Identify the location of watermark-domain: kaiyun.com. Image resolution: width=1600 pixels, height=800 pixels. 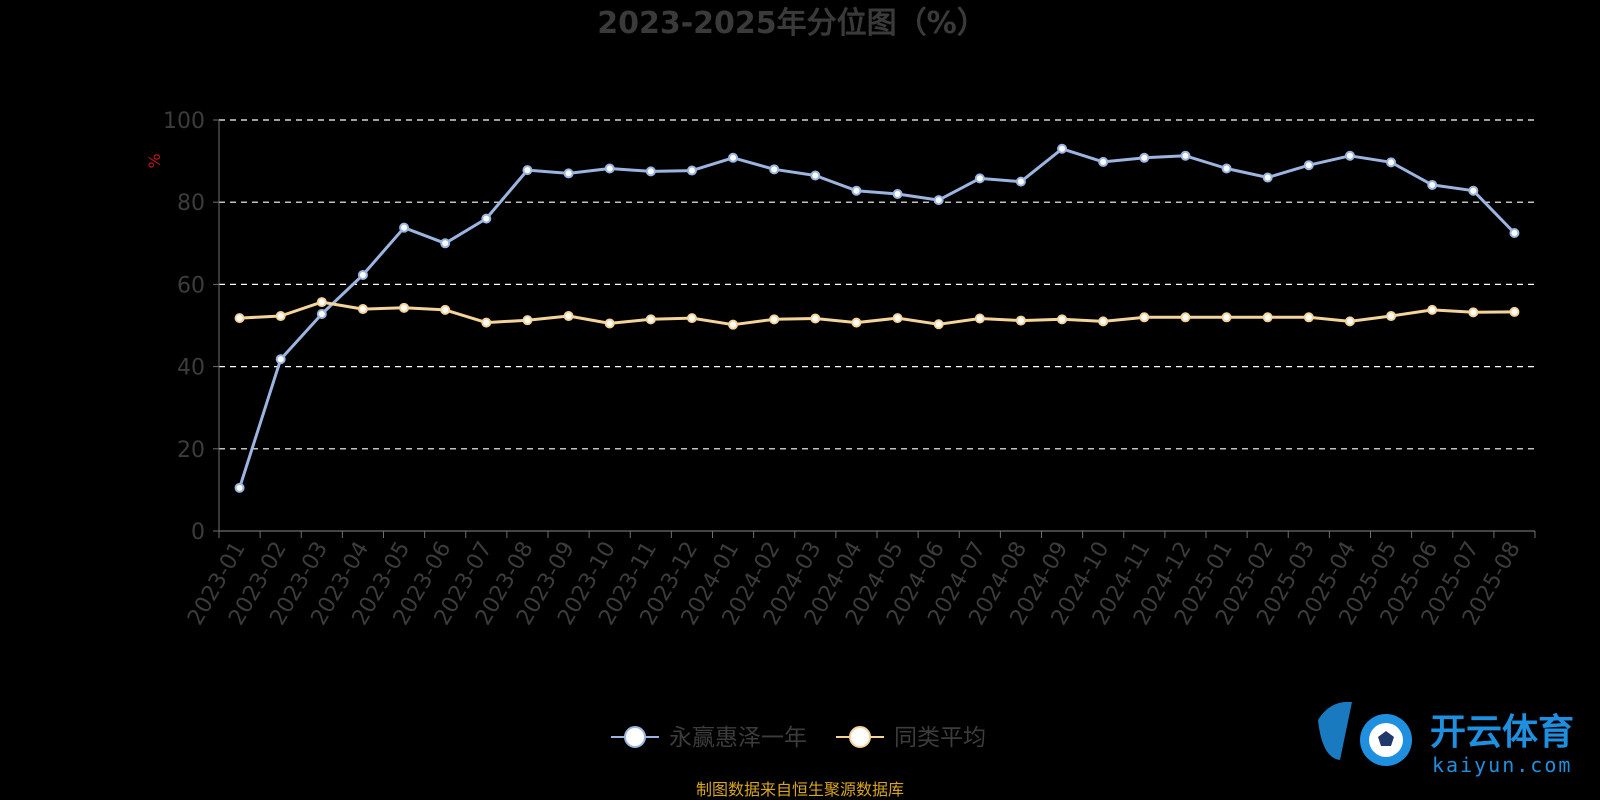
(1502, 765).